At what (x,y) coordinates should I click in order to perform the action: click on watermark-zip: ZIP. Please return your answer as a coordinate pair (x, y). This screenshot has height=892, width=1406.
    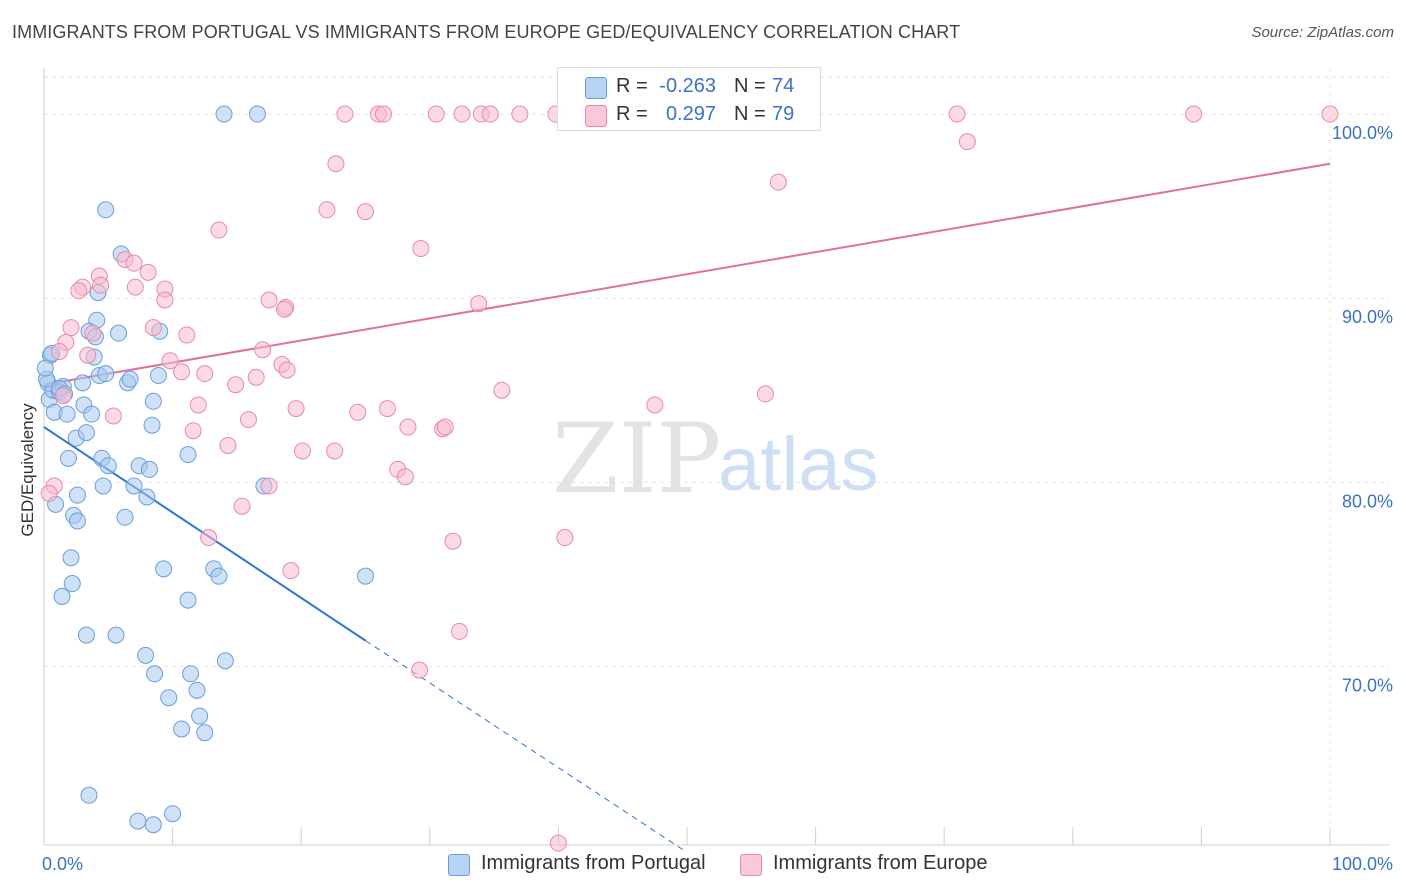
    Looking at the image, I should click on (636, 459).